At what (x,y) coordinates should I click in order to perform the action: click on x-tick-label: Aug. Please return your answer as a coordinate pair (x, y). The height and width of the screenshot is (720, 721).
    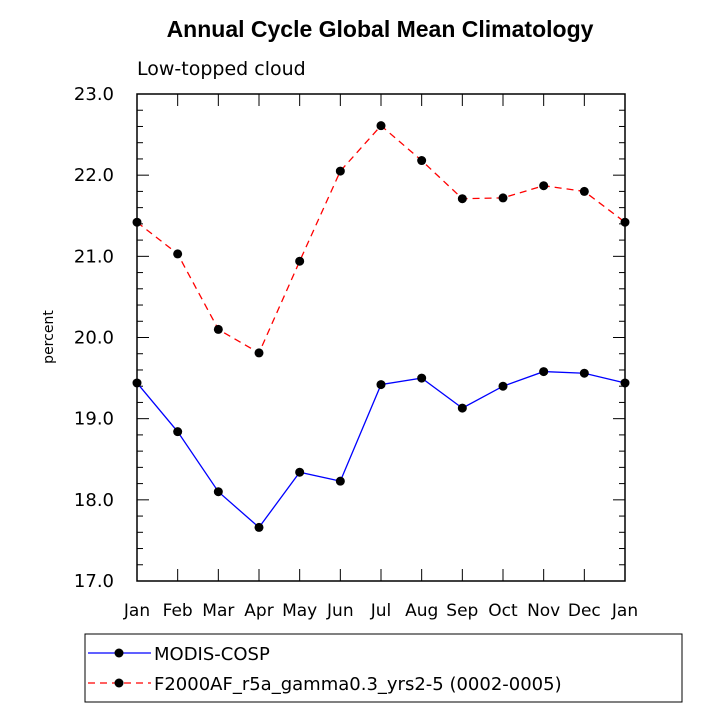
    Looking at the image, I should click on (421, 611).